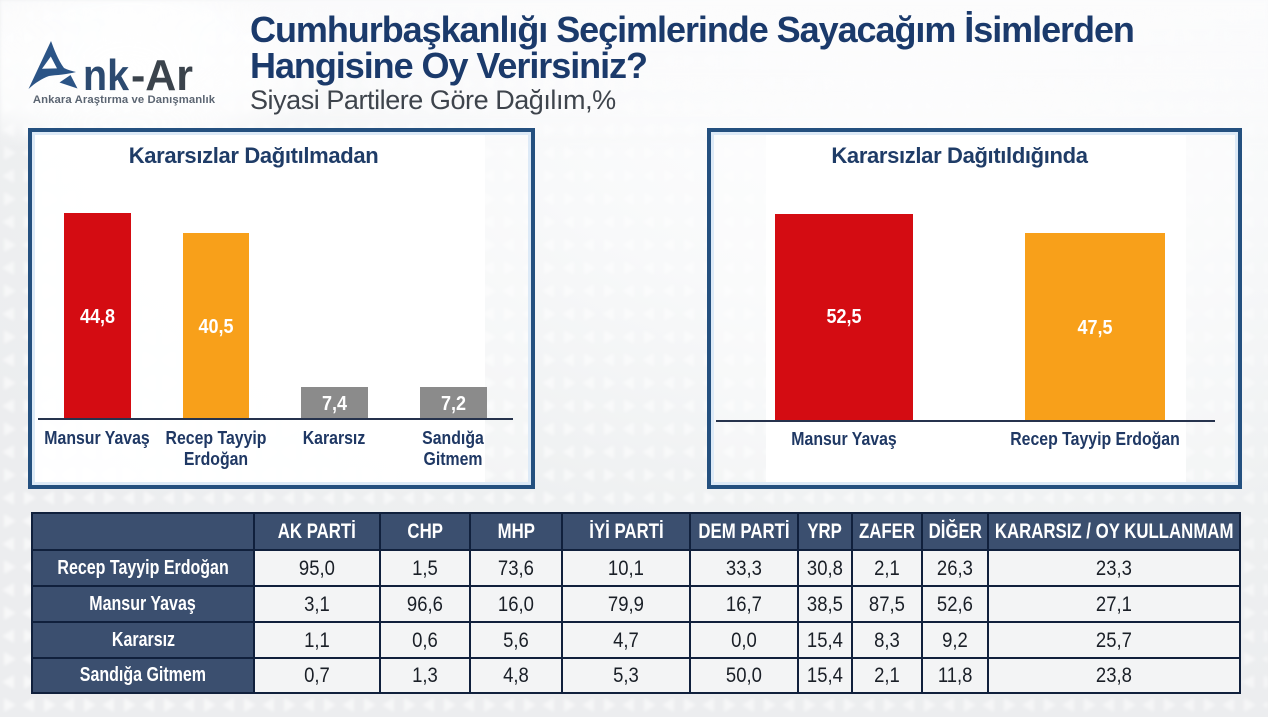 This screenshot has height=717, width=1268. What do you see at coordinates (106, 75) in the screenshot?
I see `svg-text: nk` at bounding box center [106, 75].